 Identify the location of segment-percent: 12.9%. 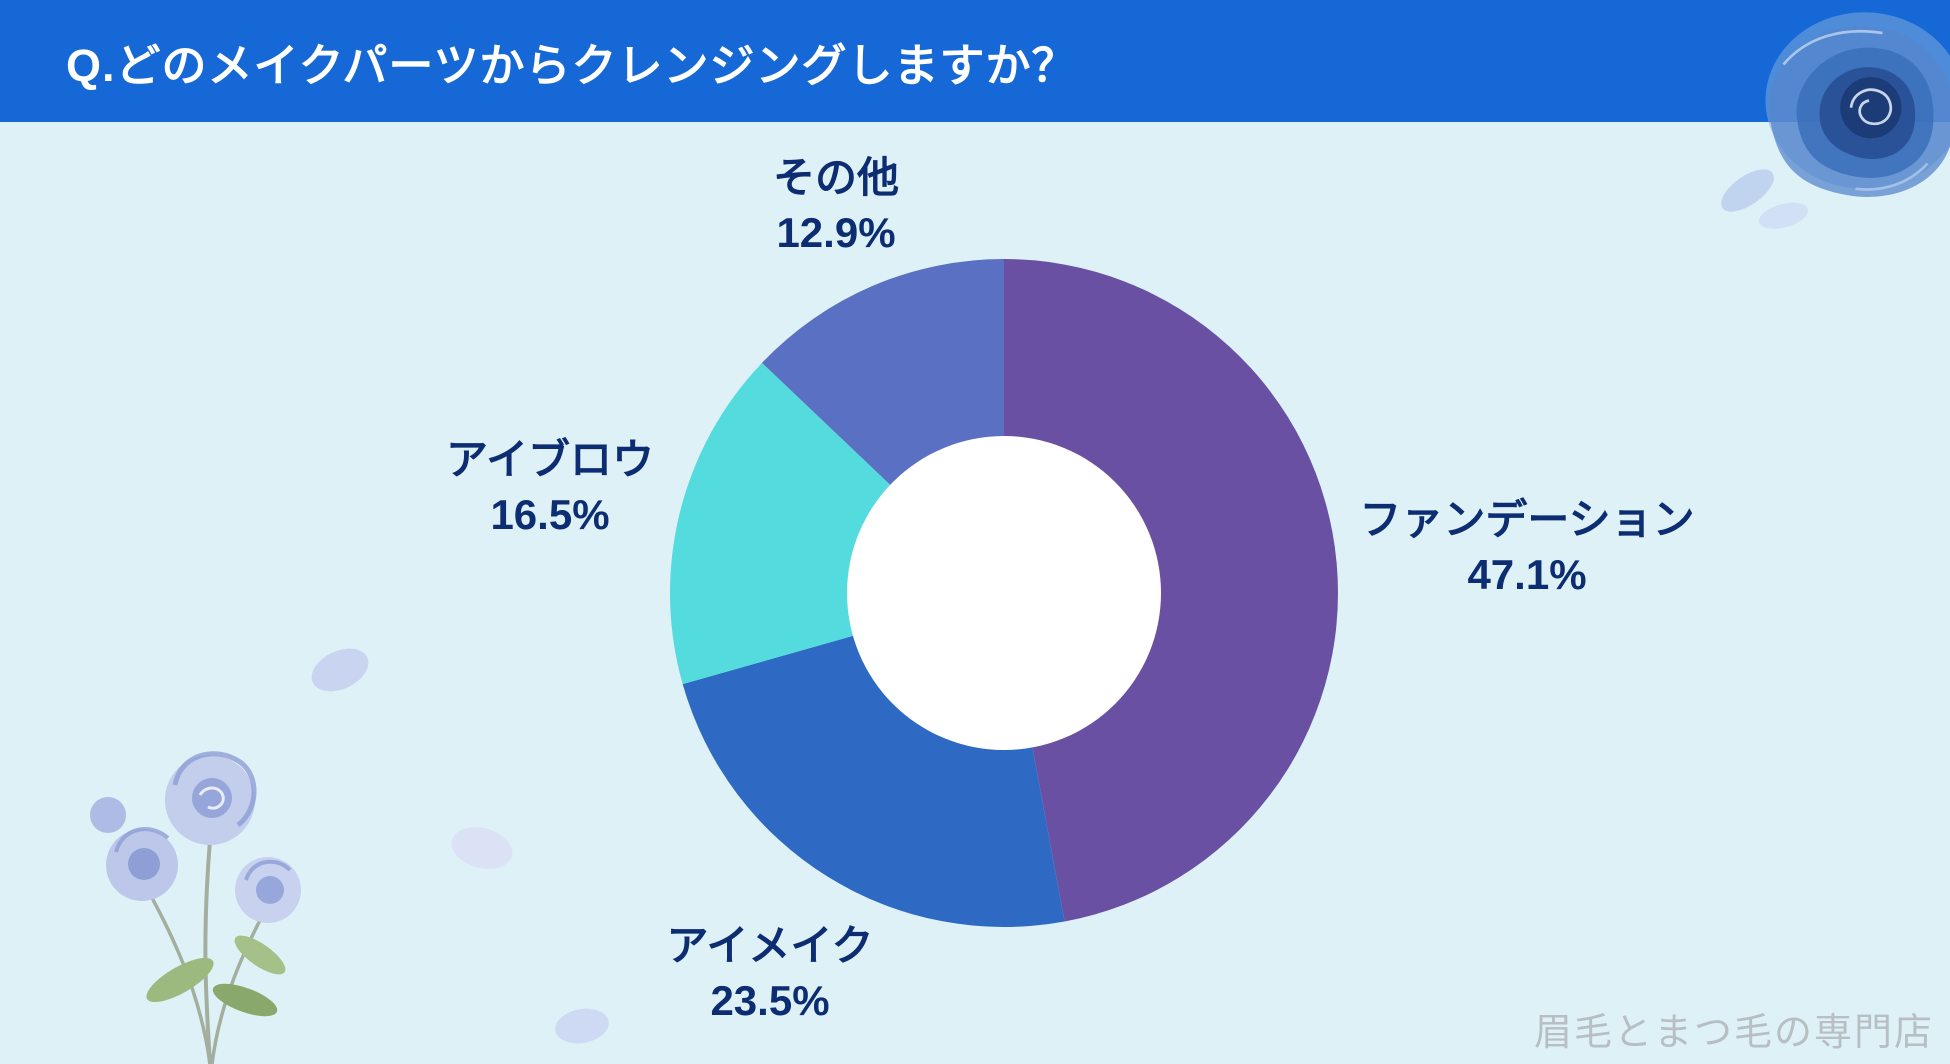
(836, 233).